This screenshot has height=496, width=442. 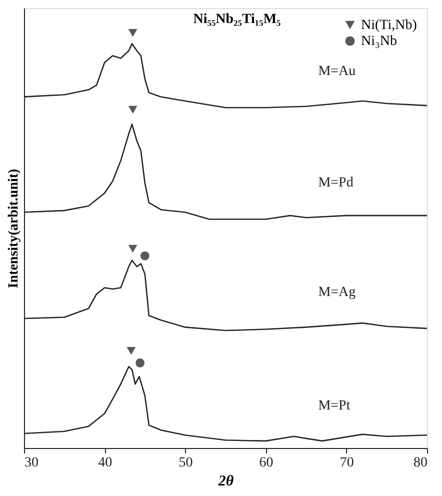 I want to click on y-axis-title: Intensity(arbit.unit), so click(x=14, y=228).